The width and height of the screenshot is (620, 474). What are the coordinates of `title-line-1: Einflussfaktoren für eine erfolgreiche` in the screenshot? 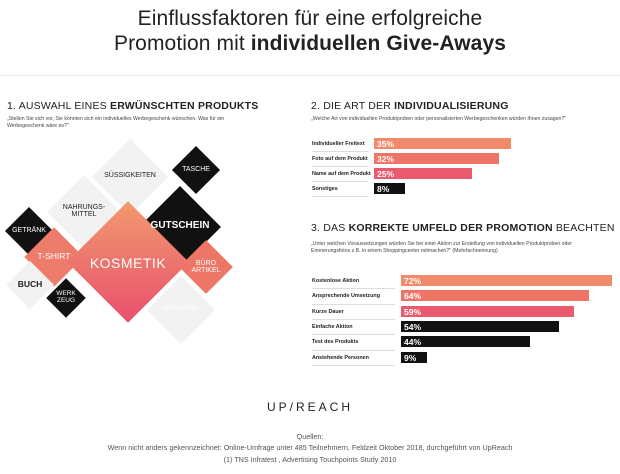 It's located at (310, 18).